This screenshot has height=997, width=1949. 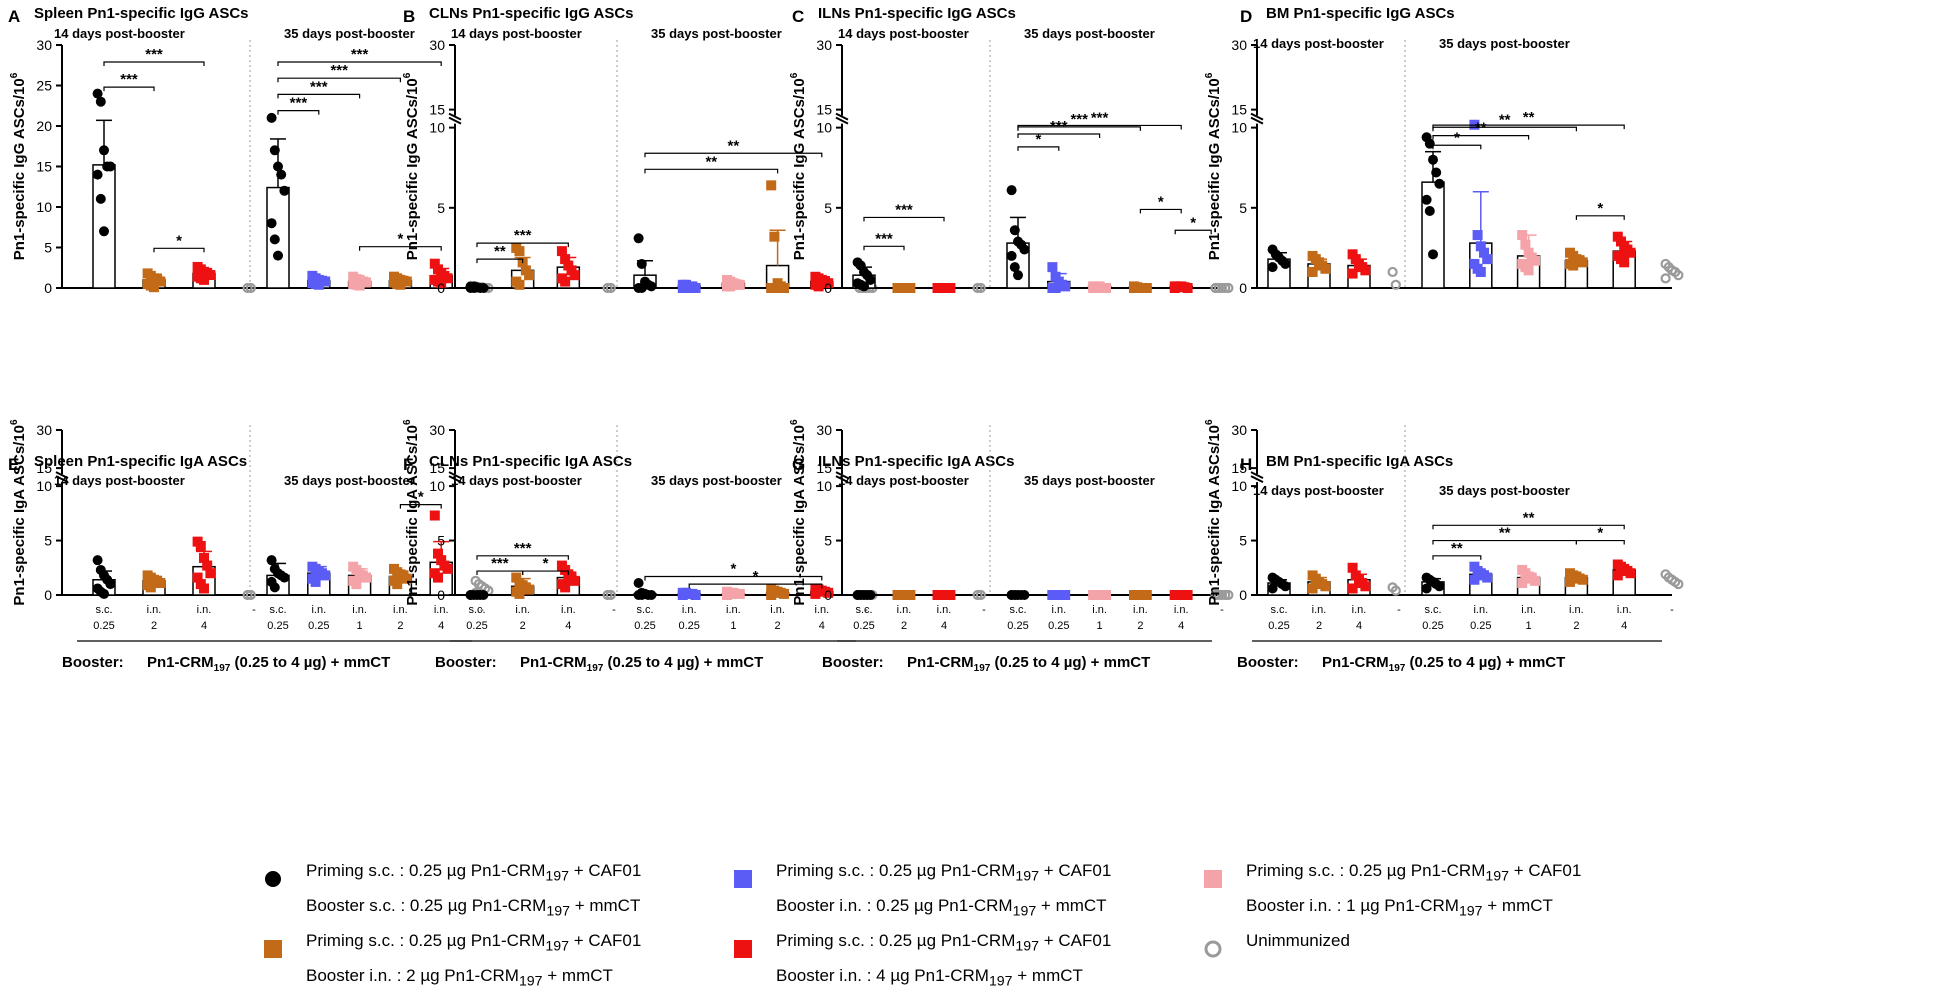 I want to click on x-label-dose: 2, so click(x=1576, y=626).